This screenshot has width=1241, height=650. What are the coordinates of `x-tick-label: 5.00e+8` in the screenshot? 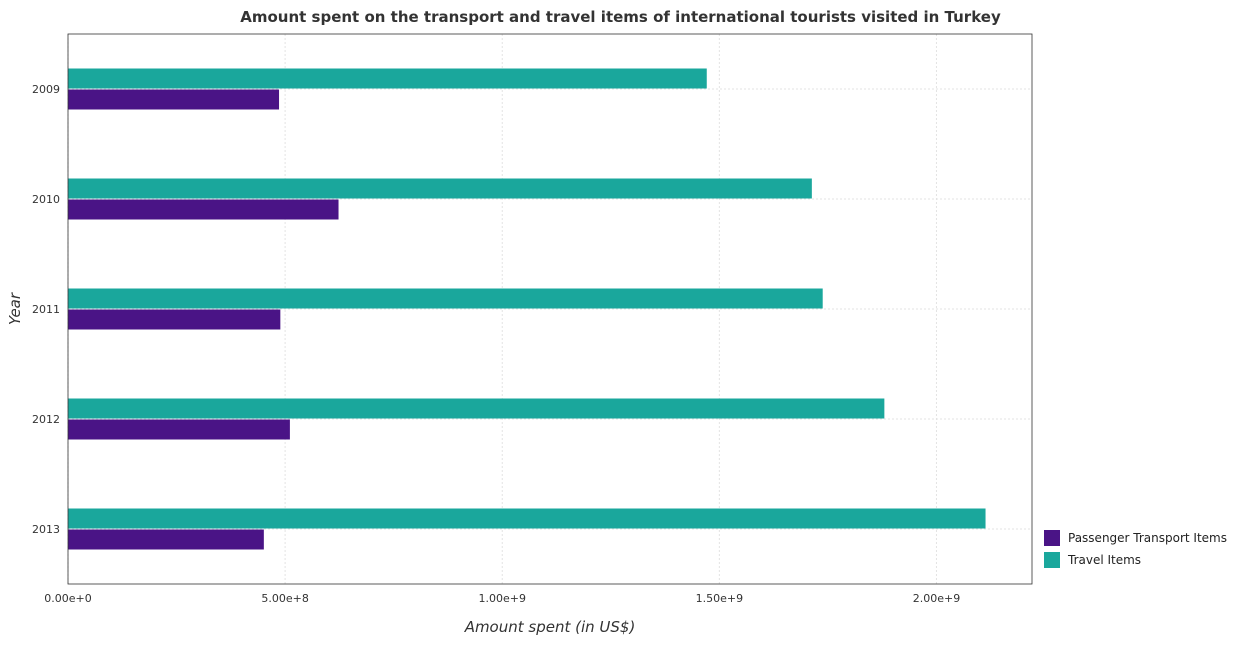 It's located at (284, 598).